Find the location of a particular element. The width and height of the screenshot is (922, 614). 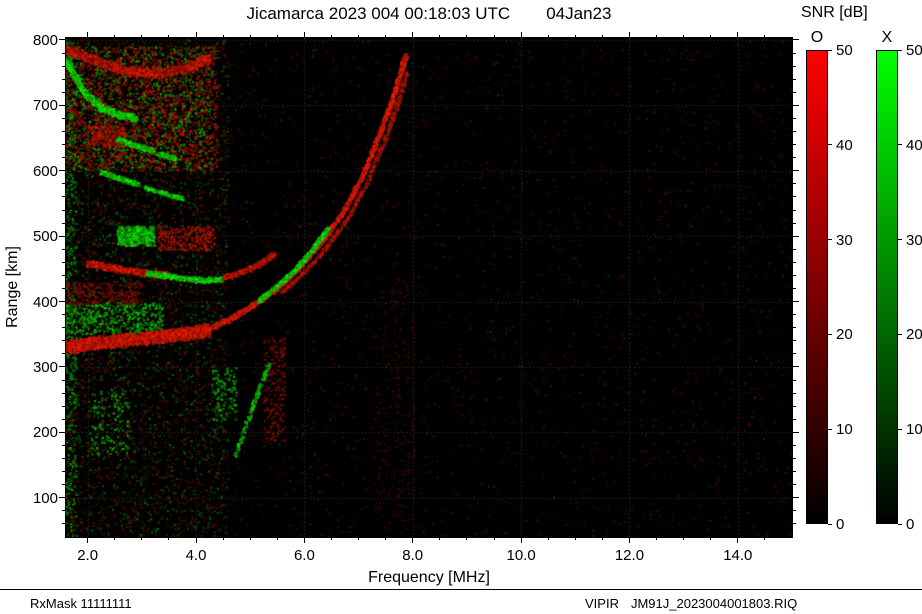

y-tick-label: 200 is located at coordinates (45, 433).